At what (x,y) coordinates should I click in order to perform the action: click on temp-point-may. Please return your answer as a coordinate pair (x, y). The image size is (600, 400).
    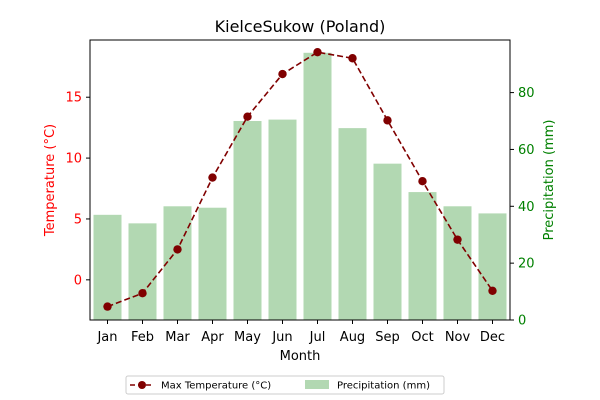
    Looking at the image, I should click on (247, 116).